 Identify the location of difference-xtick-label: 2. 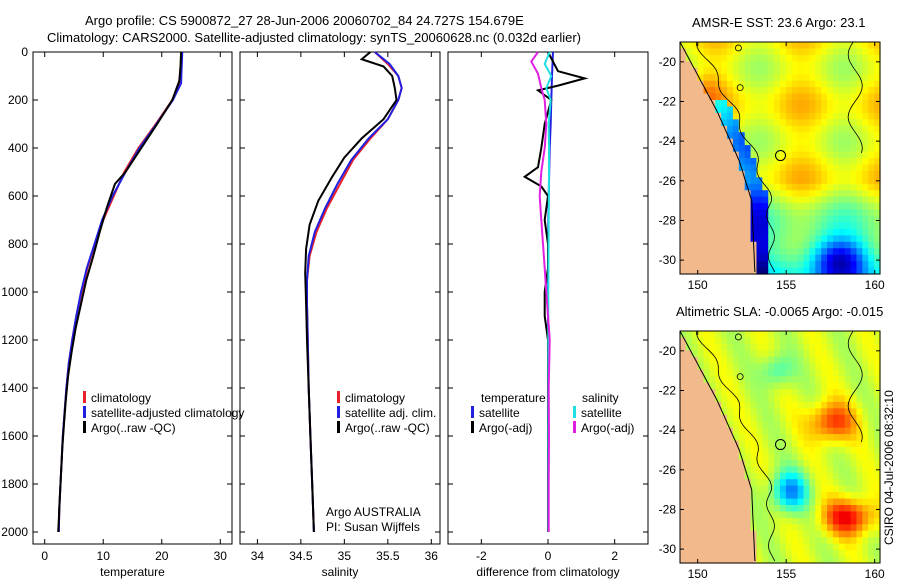
(614, 556).